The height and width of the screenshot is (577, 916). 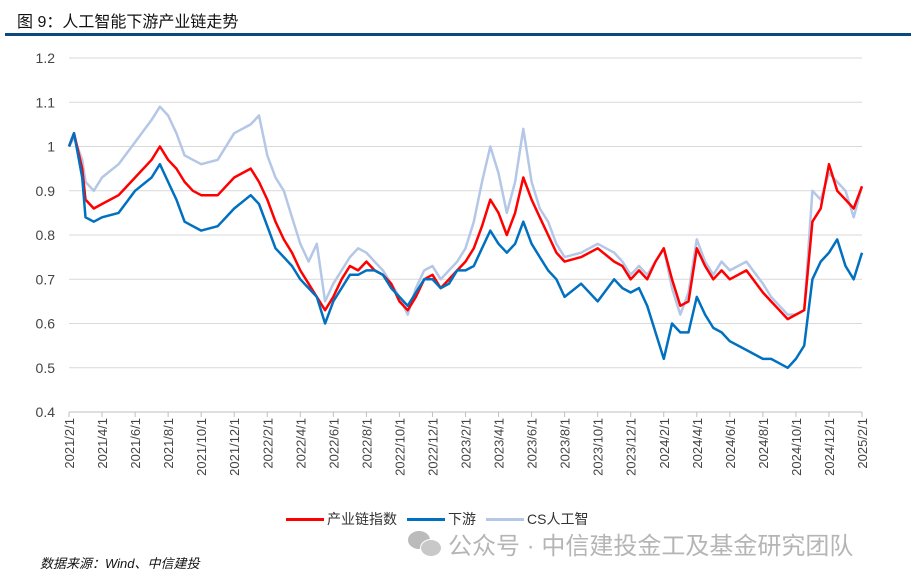 I want to click on legend-label: 下游, so click(x=462, y=519).